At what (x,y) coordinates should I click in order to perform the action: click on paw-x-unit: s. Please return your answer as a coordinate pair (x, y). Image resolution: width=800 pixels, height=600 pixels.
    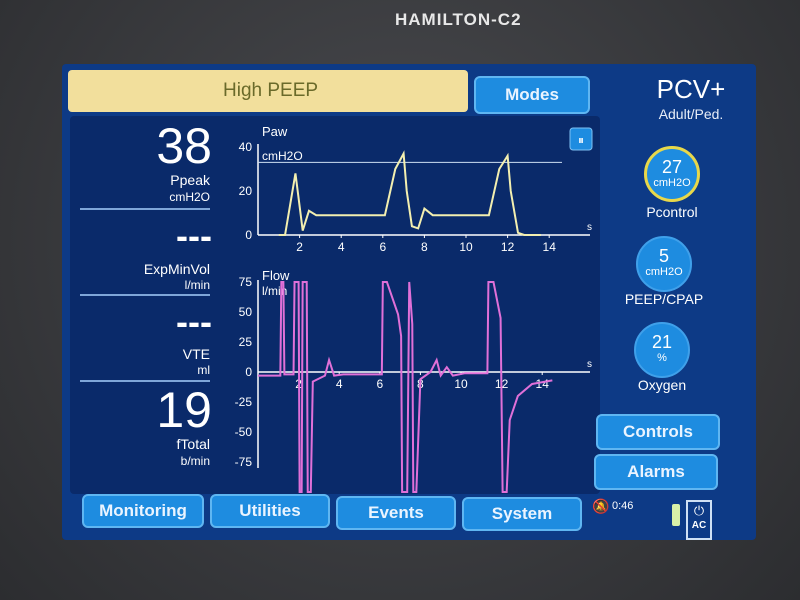
    Looking at the image, I should click on (589, 227).